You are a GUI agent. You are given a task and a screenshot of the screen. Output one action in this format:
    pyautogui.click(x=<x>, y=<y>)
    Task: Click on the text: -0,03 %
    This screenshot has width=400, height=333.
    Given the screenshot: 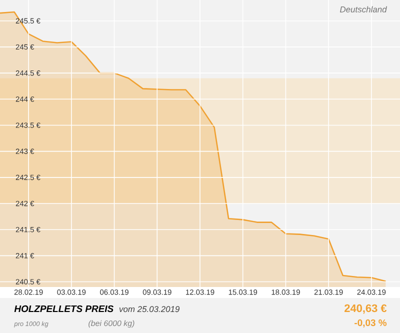 What is the action you would take?
    pyautogui.click(x=370, y=323)
    